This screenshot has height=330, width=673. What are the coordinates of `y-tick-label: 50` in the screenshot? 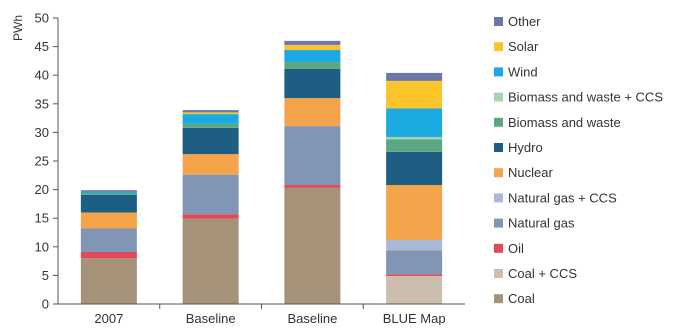 It's located at (42, 18).